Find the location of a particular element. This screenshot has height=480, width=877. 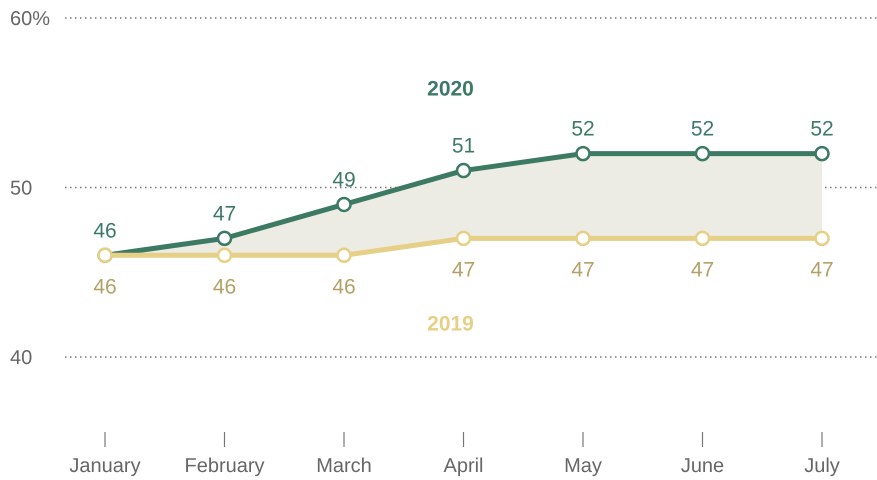

x-tick-label: April is located at coordinates (463, 466).